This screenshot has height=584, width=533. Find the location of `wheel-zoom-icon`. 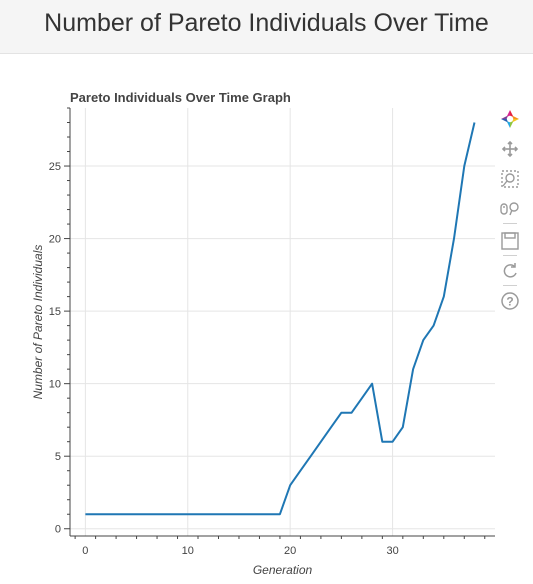

wheel-zoom-icon is located at coordinates (510, 209).